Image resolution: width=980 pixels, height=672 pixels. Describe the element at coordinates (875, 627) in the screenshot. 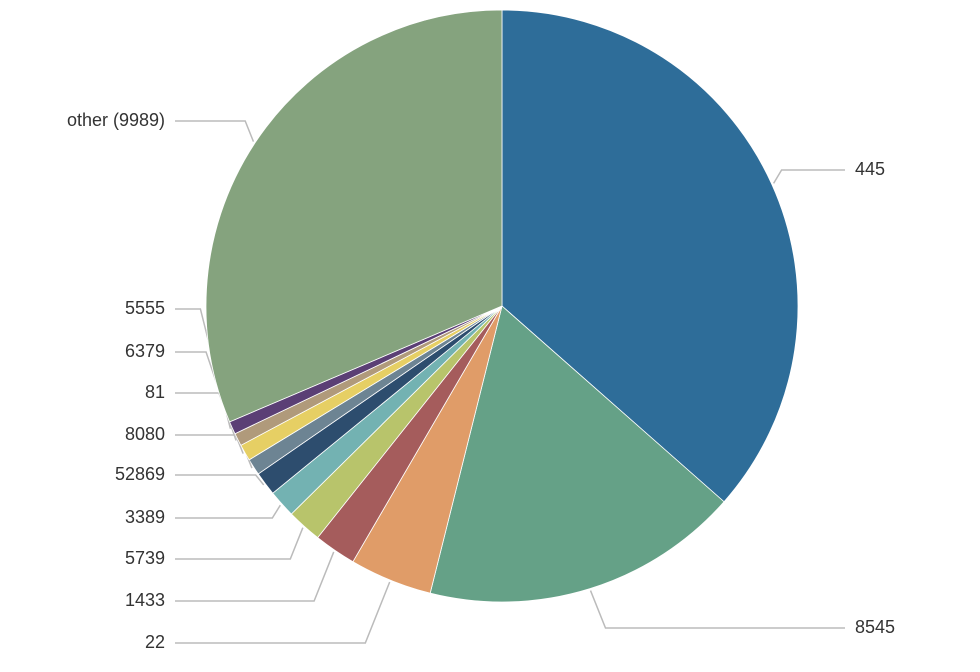

I see `slice-label: 8545` at that location.